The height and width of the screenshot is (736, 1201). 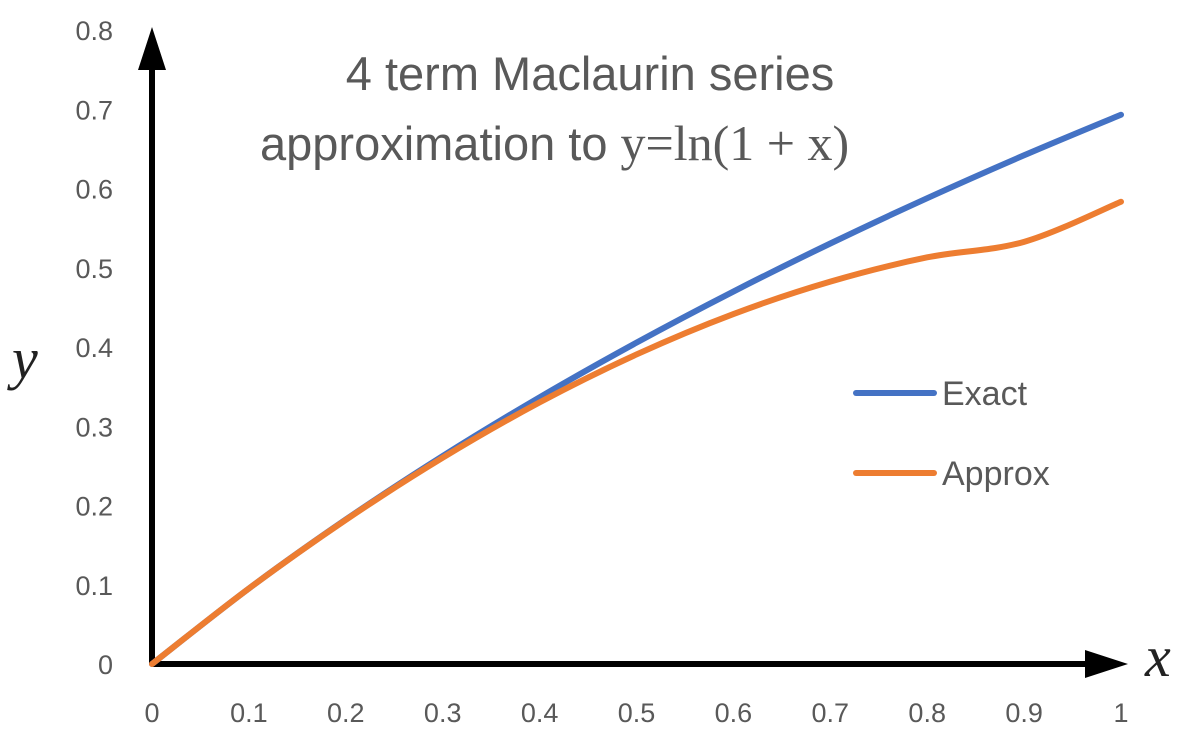 I want to click on x-tick-label: 1, so click(x=1120, y=713).